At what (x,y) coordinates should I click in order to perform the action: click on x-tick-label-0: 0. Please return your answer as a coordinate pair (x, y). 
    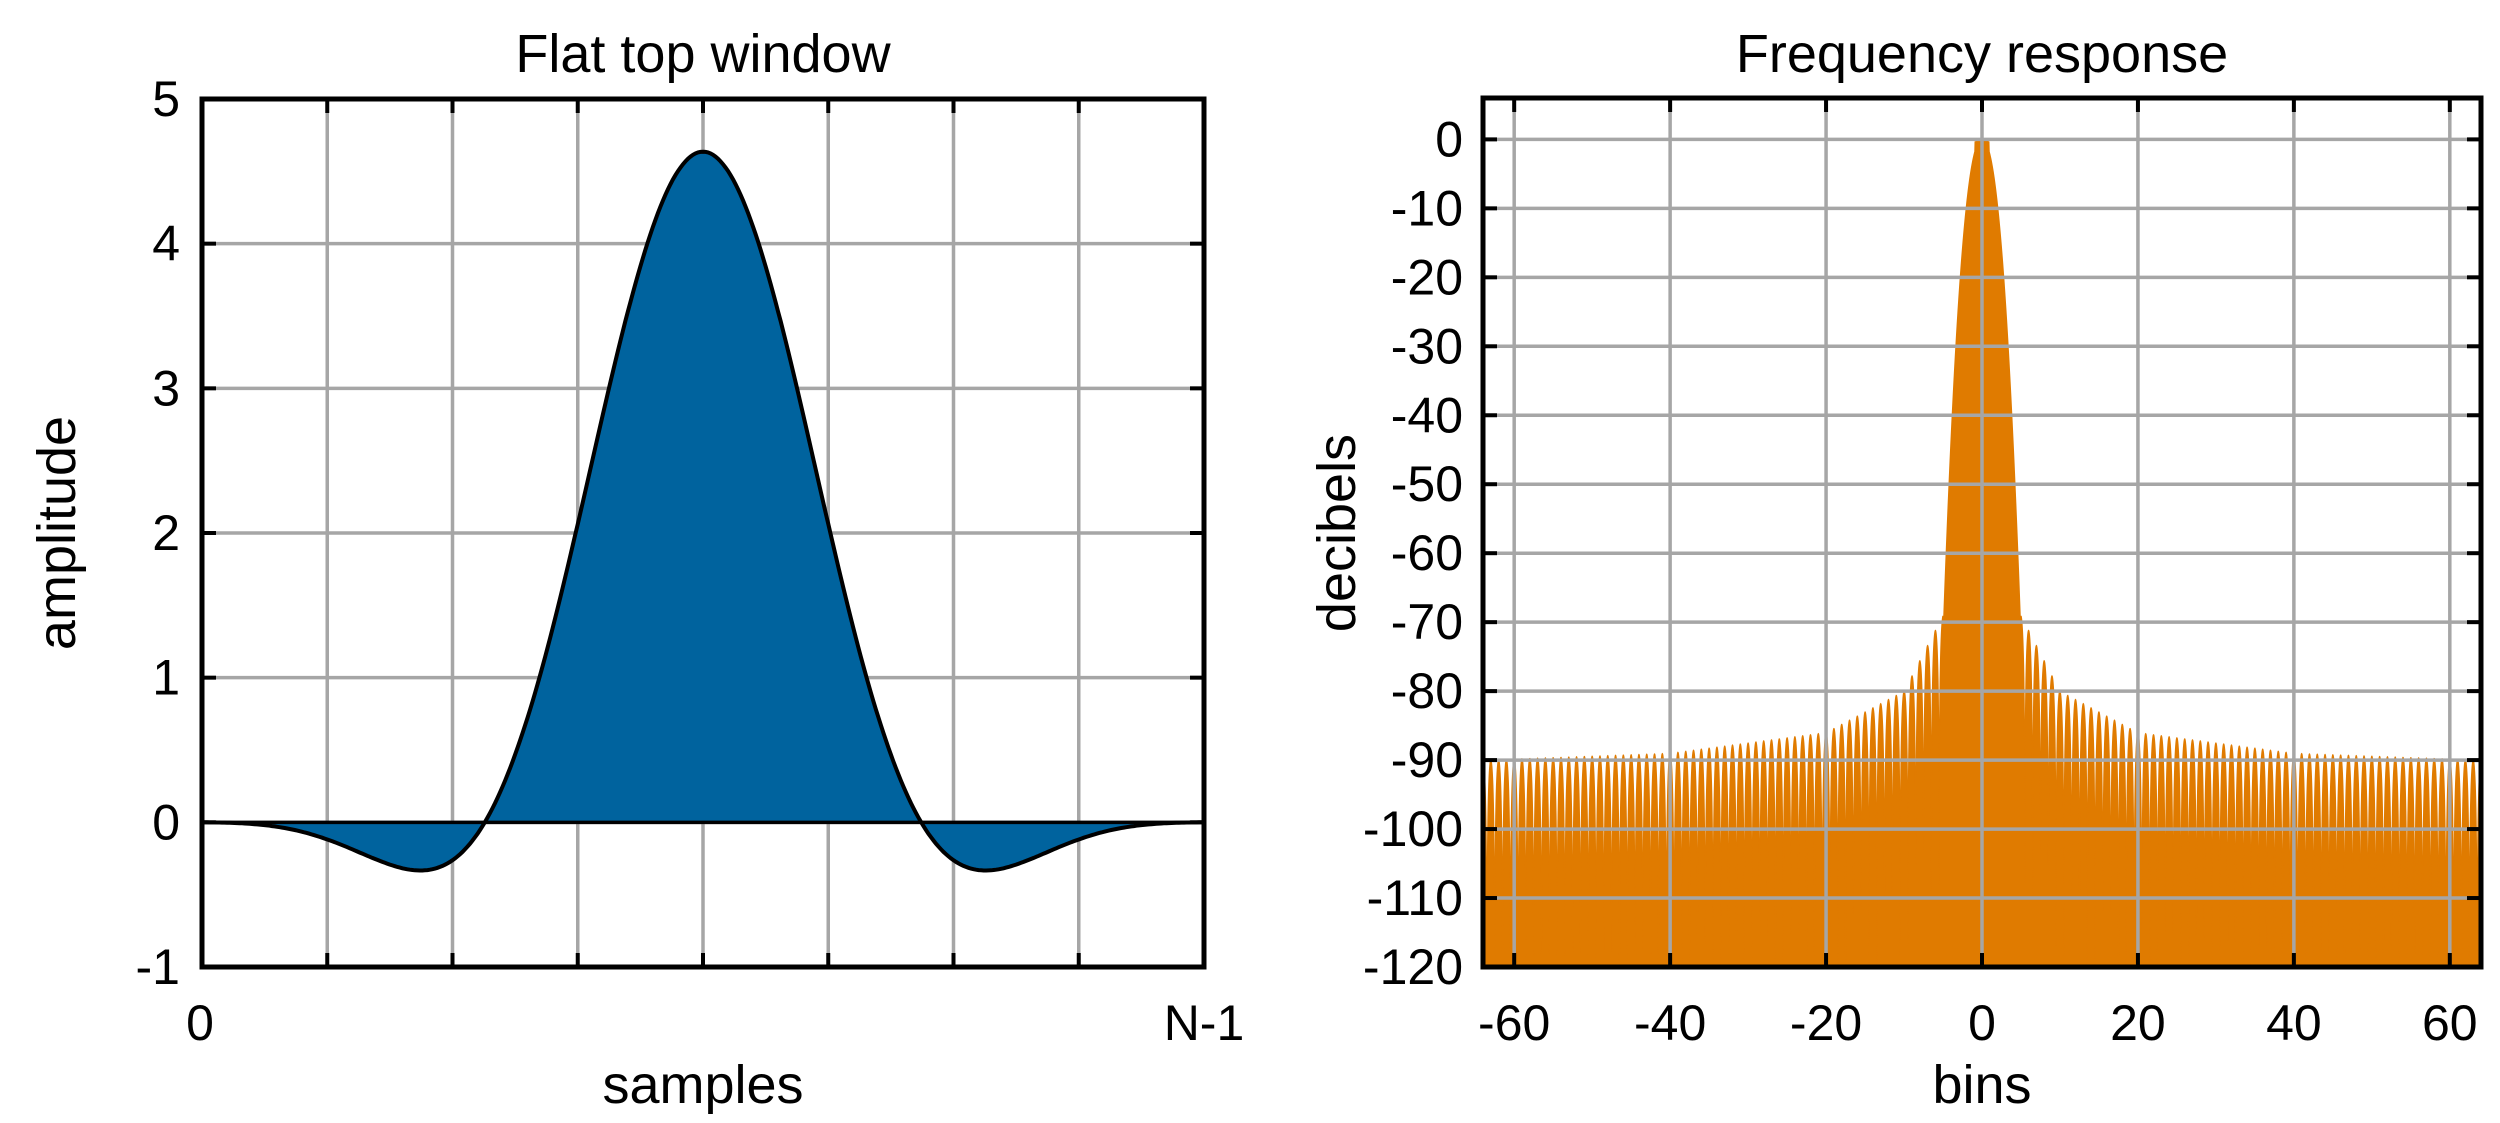
    Looking at the image, I should click on (200, 1023).